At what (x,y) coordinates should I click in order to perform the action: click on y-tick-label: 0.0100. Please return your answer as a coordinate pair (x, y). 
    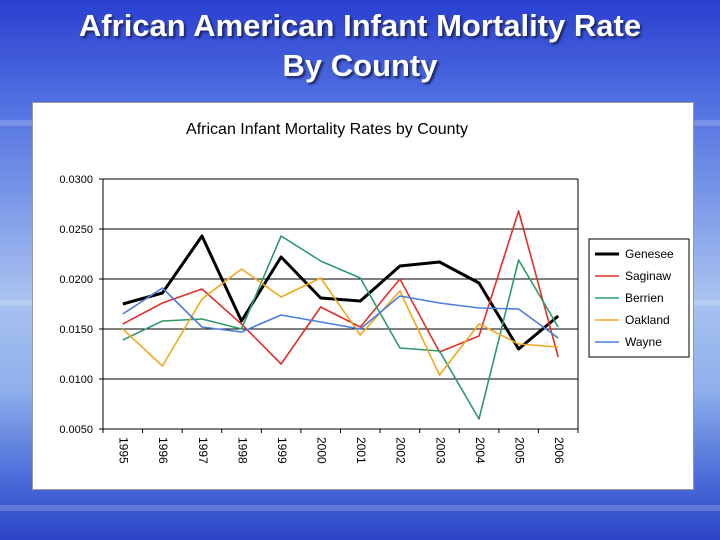
    Looking at the image, I should click on (76, 380).